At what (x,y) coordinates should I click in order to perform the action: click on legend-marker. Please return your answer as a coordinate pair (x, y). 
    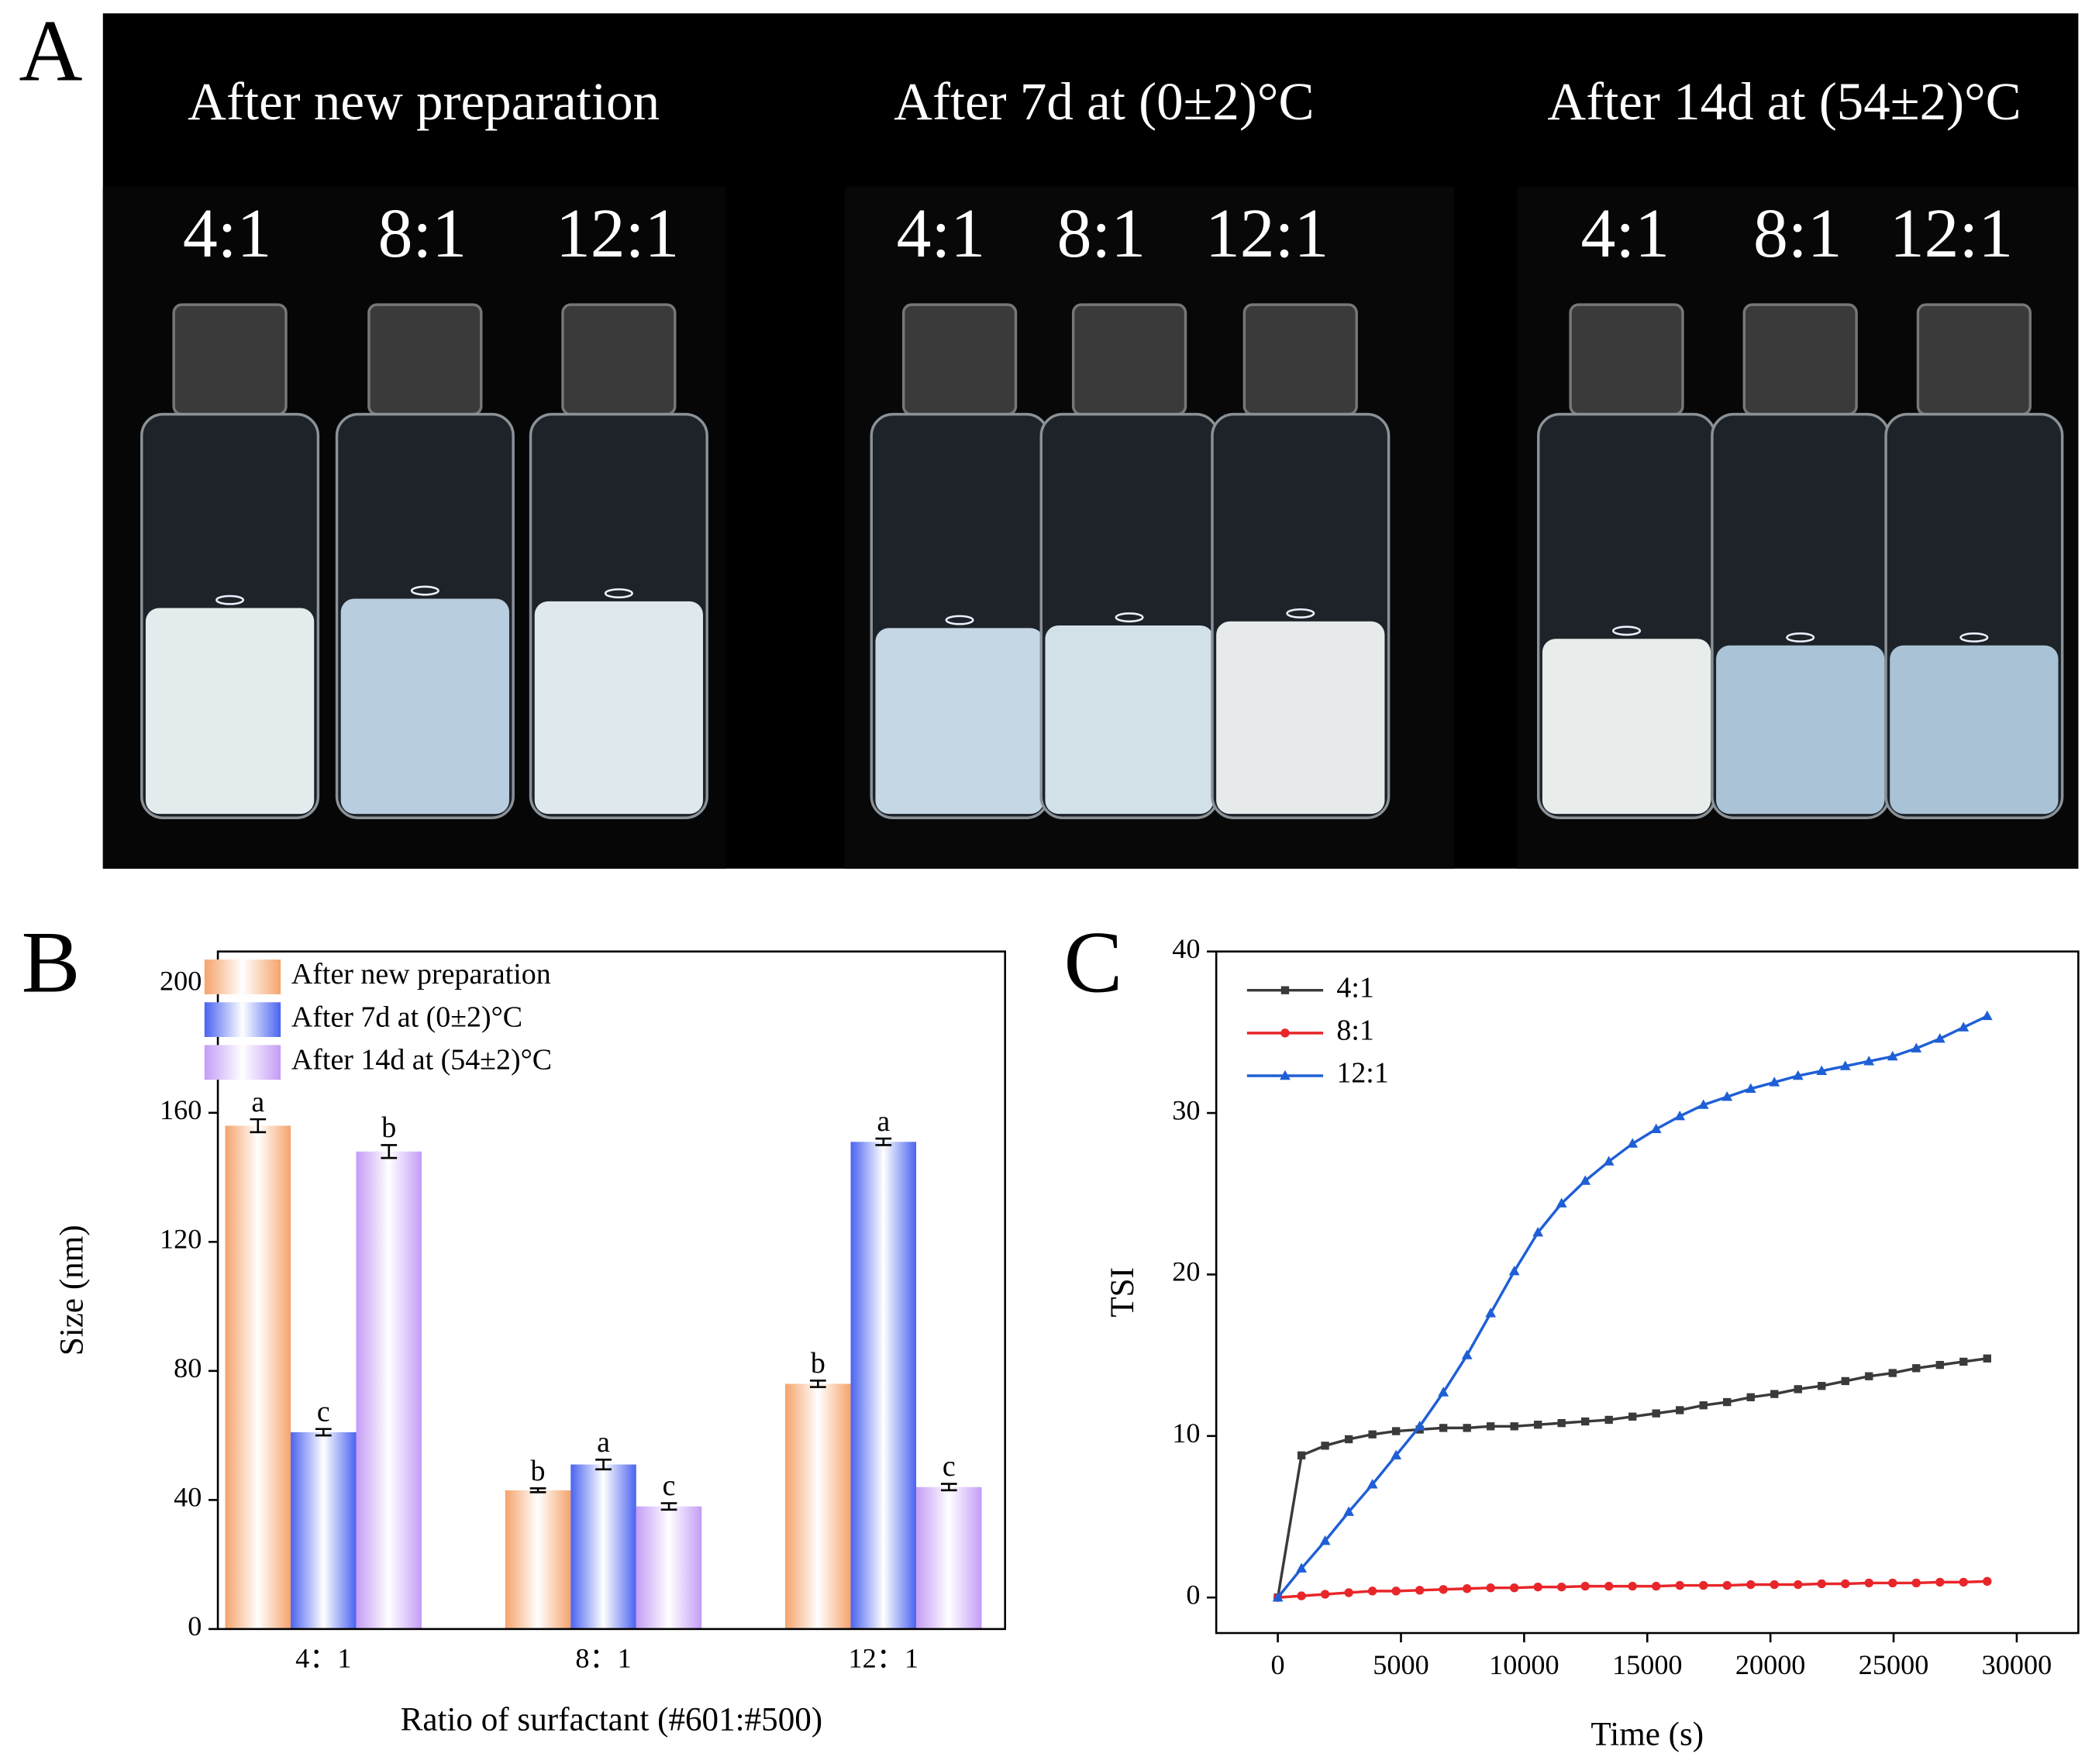
    Looking at the image, I should click on (1285, 990).